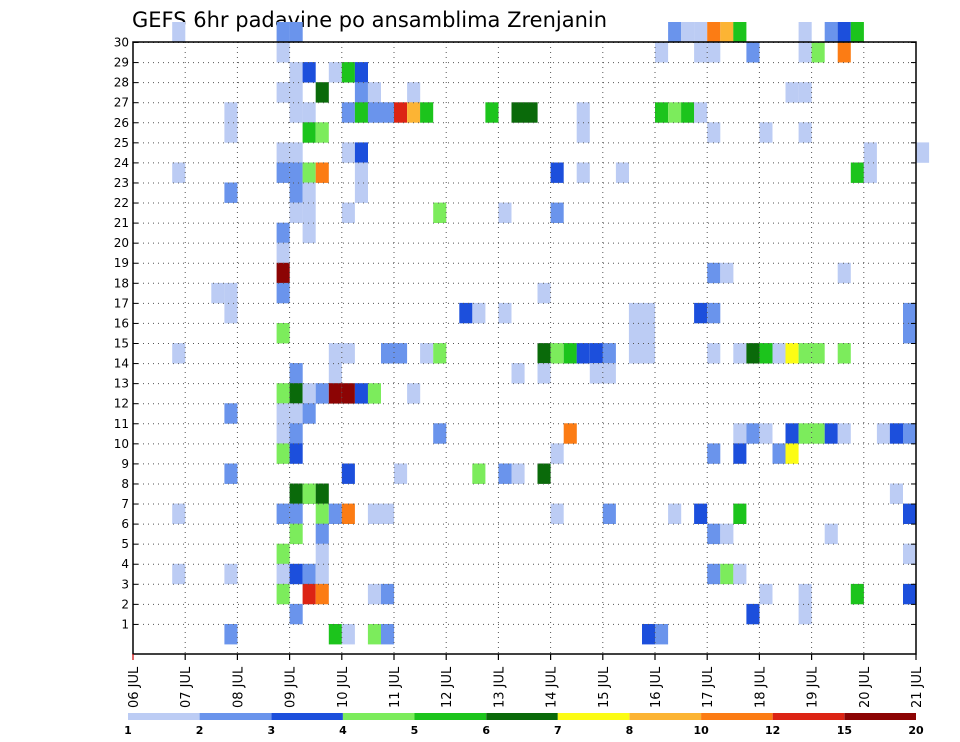  Describe the element at coordinates (121, 63) in the screenshot. I see `y-tick-label: 29` at that location.